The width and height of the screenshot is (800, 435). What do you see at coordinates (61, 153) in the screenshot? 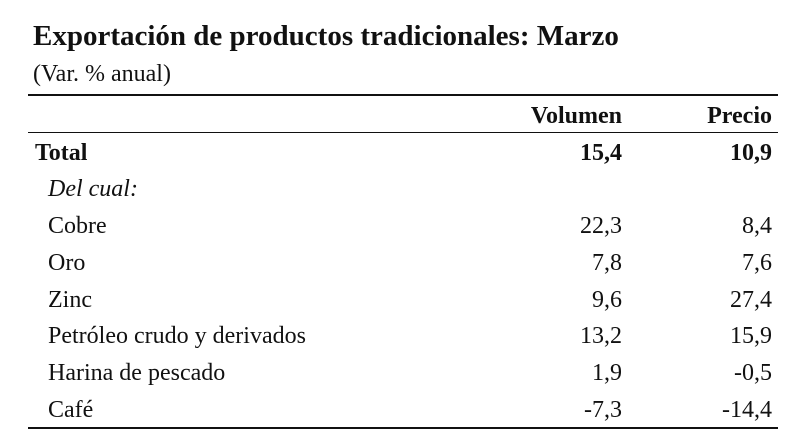
I see `total-label: Total` at bounding box center [61, 153].